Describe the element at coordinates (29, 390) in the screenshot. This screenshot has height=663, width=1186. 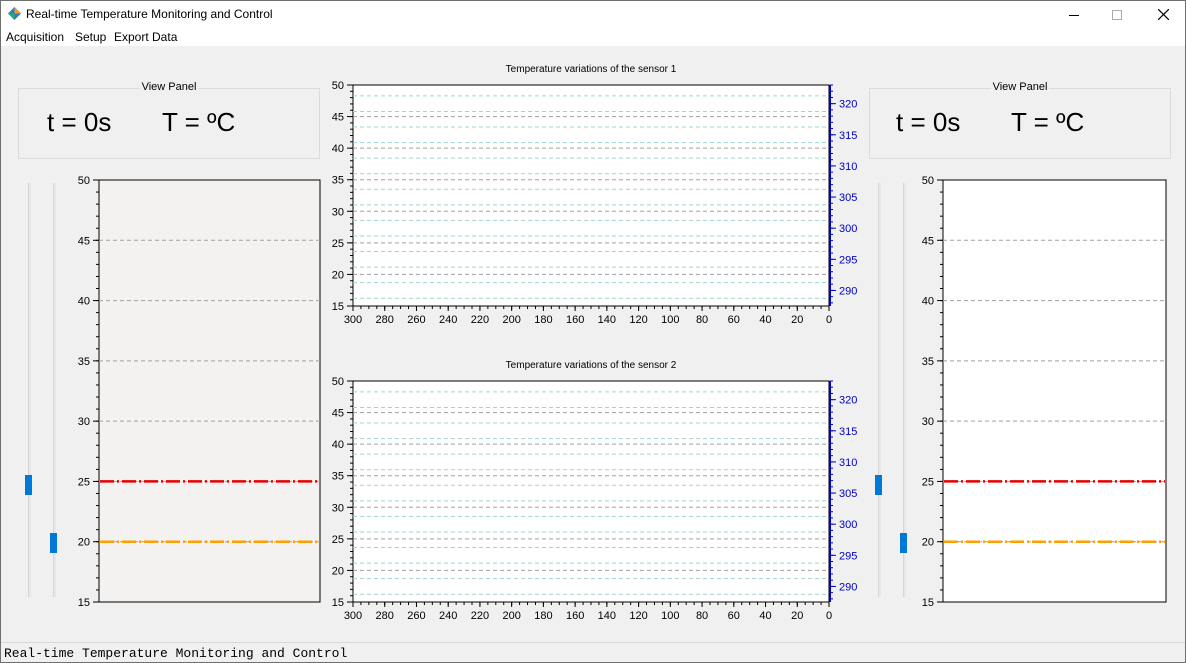
I see `setpoint-slider-left` at that location.